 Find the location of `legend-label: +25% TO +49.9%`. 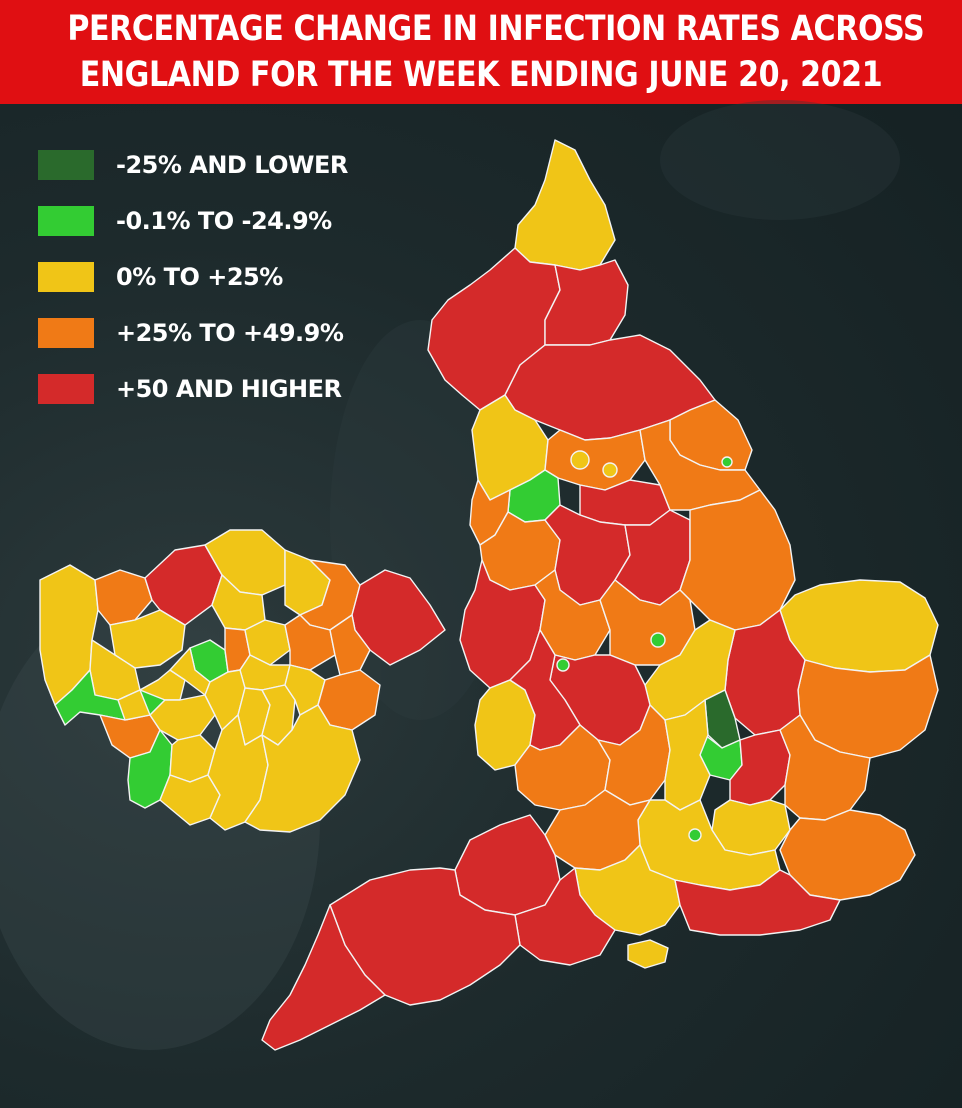

legend-label: +25% TO +49.9% is located at coordinates (230, 333).